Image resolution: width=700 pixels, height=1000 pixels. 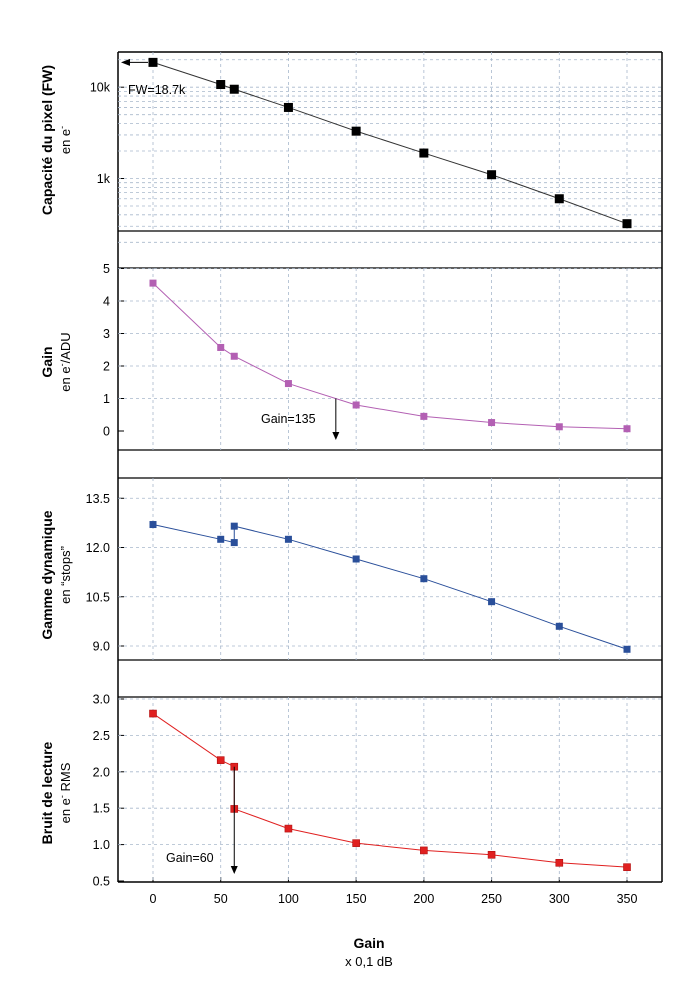 What do you see at coordinates (369, 961) in the screenshot?
I see `x-axis-unit: x 0,1 dB` at bounding box center [369, 961].